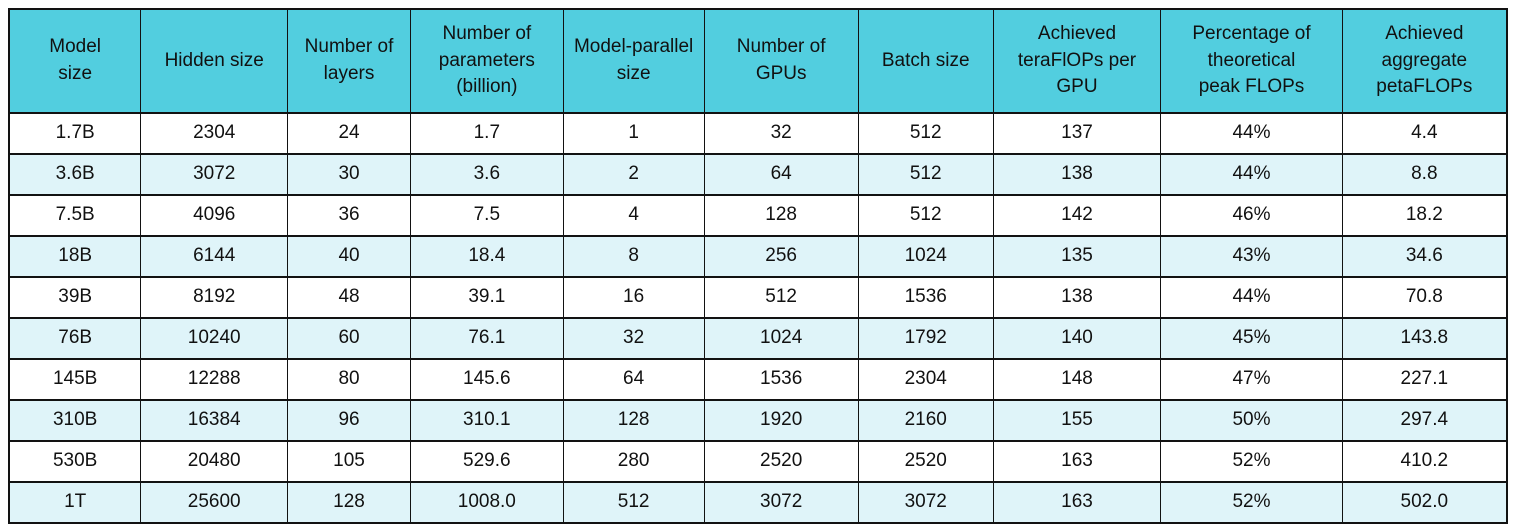 The image size is (1517, 532). What do you see at coordinates (214, 338) in the screenshot?
I see `table-cell: 10240` at bounding box center [214, 338].